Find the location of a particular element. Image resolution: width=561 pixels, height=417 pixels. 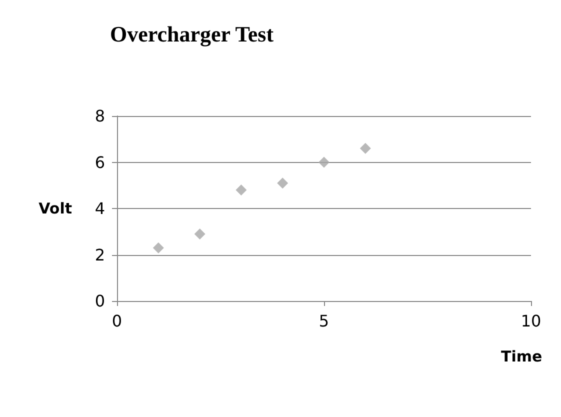

x-axis-title: Time is located at coordinates (521, 357).